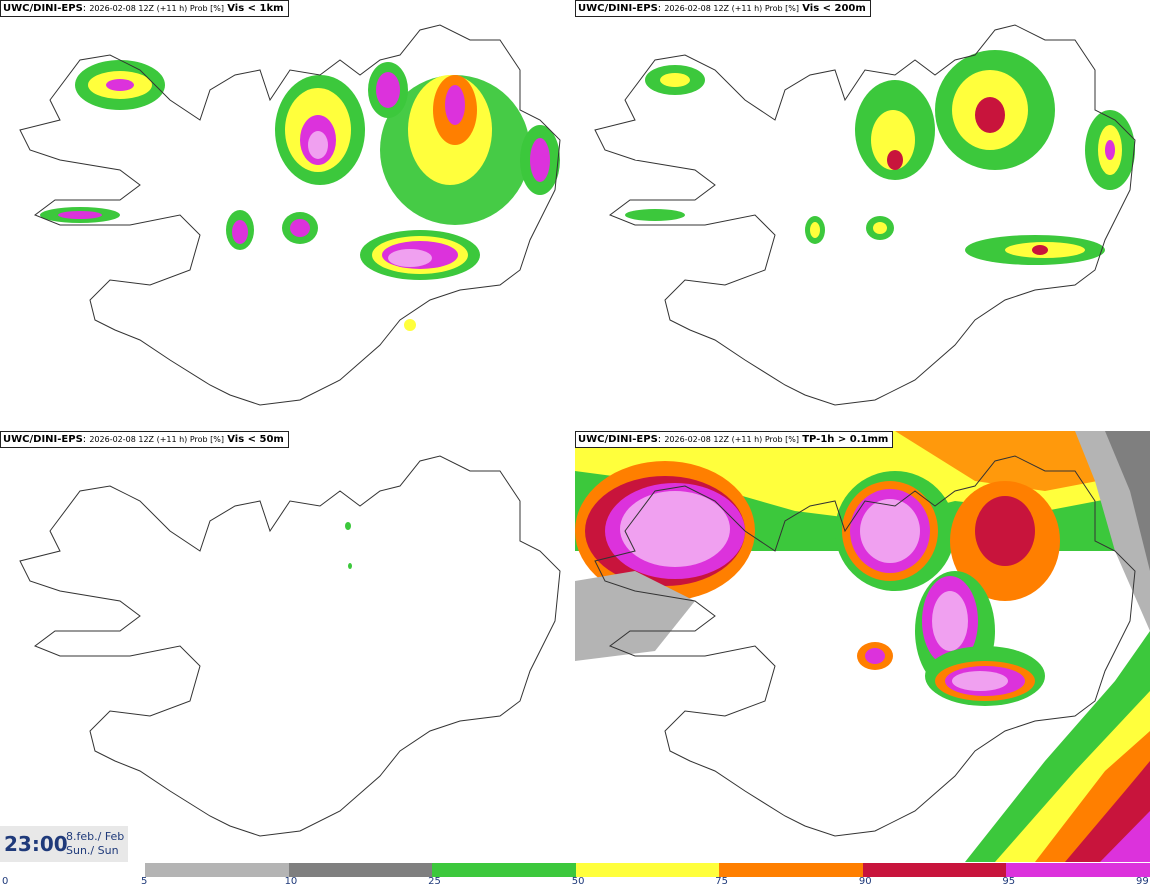 The image size is (1150, 891). Describe the element at coordinates (5, 881) in the screenshot. I see `legend-tick-label: 0` at that location.